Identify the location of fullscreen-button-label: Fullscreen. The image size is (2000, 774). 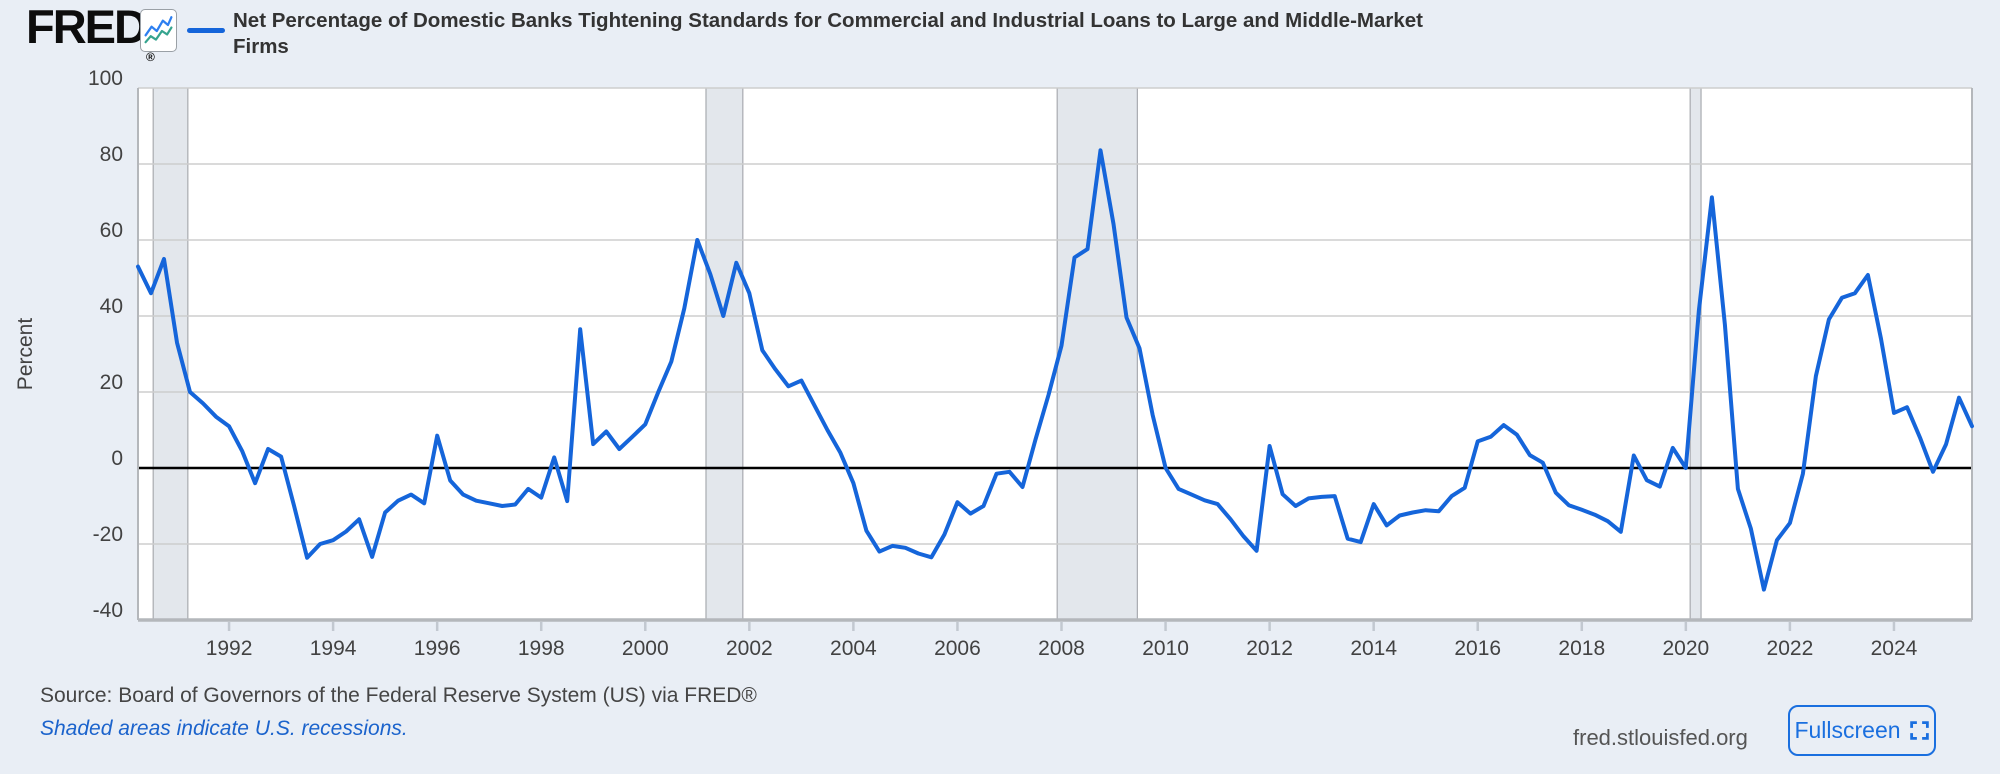
(1847, 730).